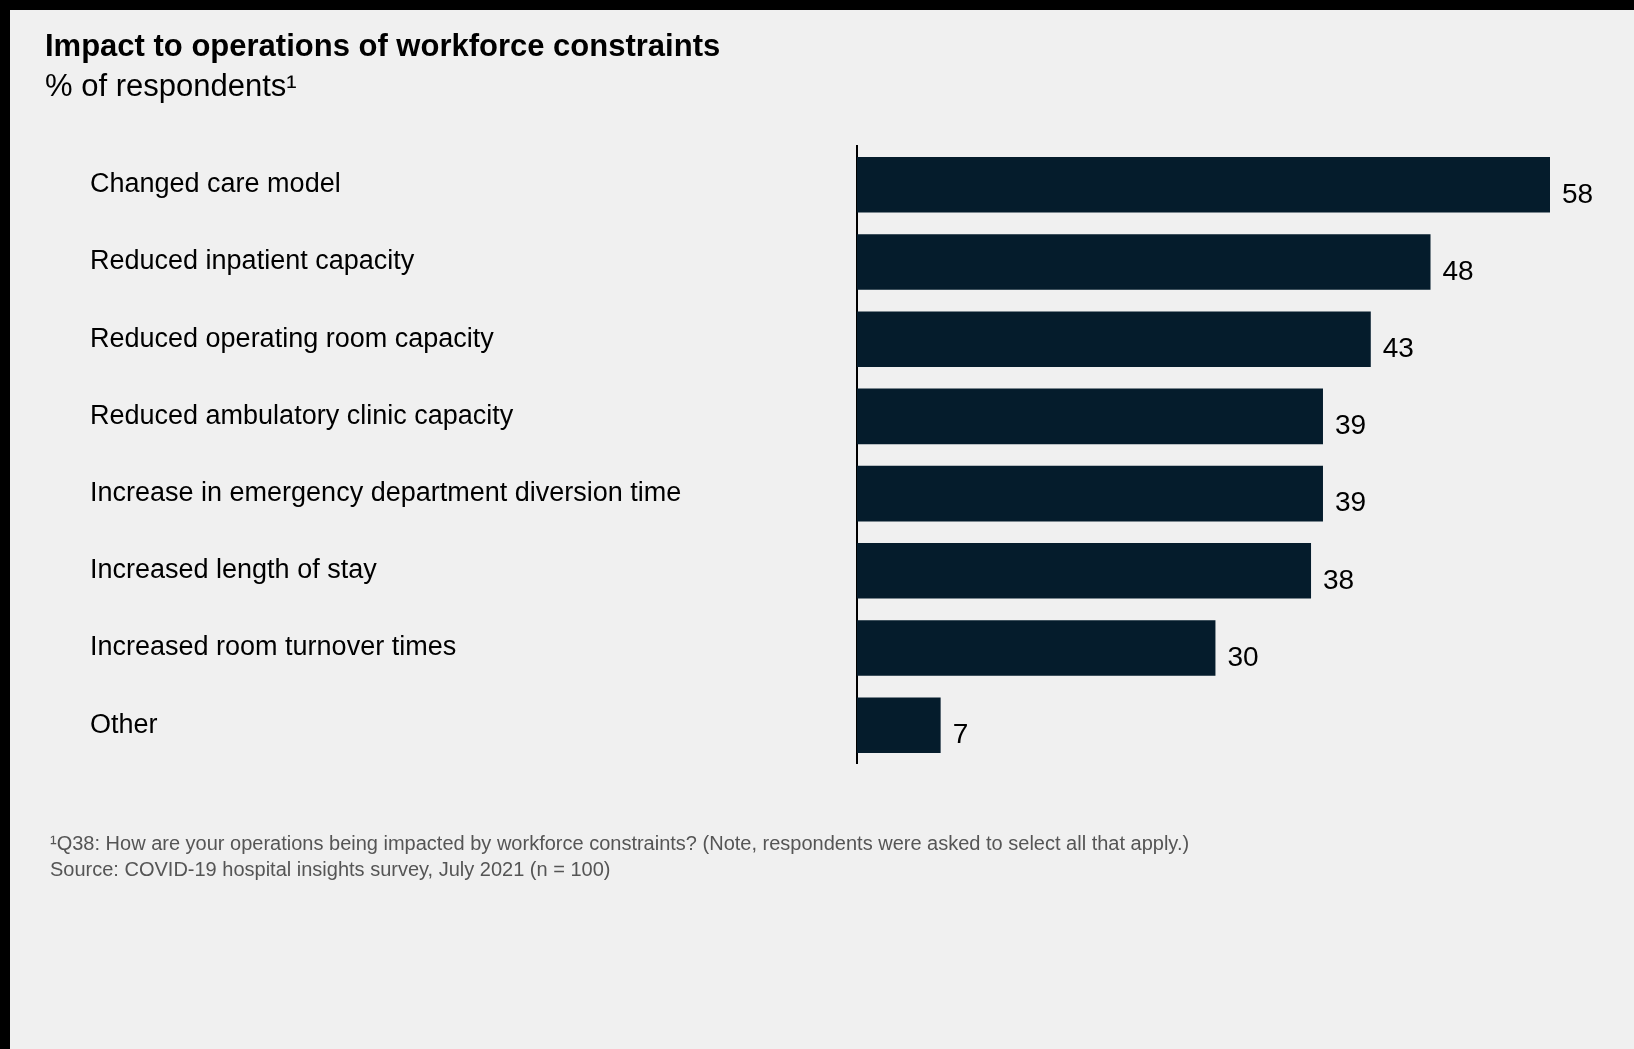  I want to click on data-label: 48, so click(1458, 270).